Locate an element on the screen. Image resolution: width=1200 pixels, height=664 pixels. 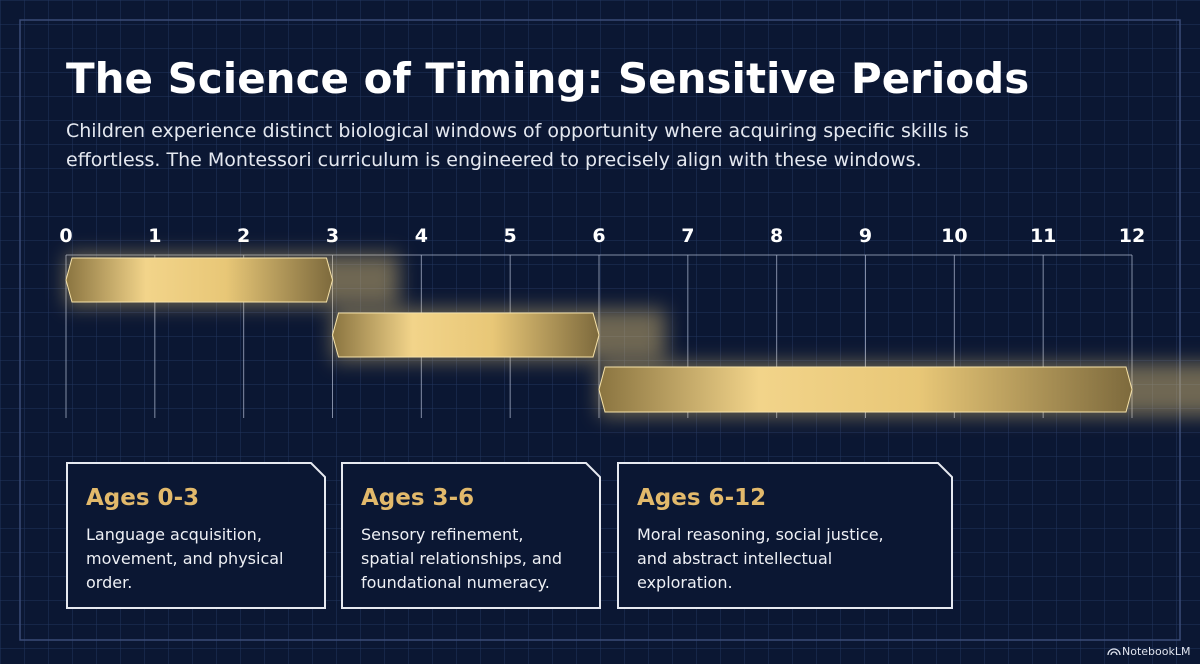
card-title: Ages 3-6 is located at coordinates (417, 498).